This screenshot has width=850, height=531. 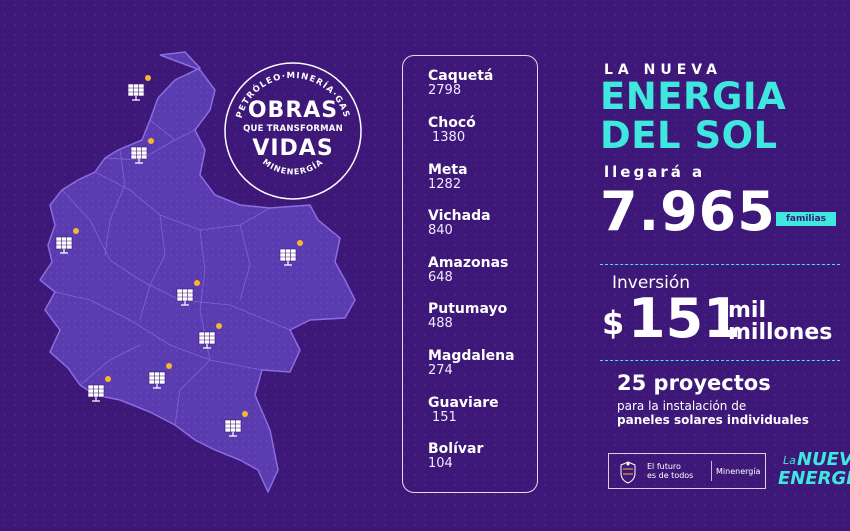 I want to click on brand-energia: ENERGIA, so click(x=814, y=478).